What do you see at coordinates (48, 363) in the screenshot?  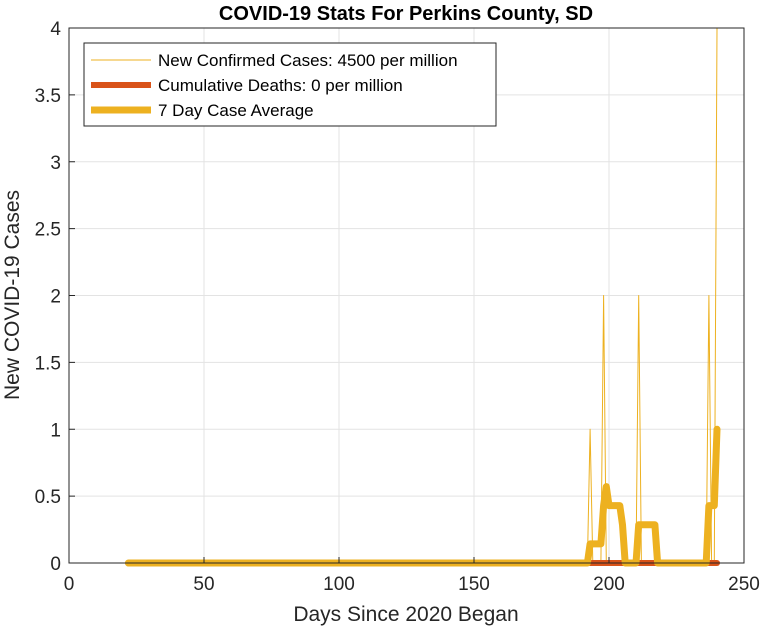 I see `y-tick-label: 1.5` at bounding box center [48, 363].